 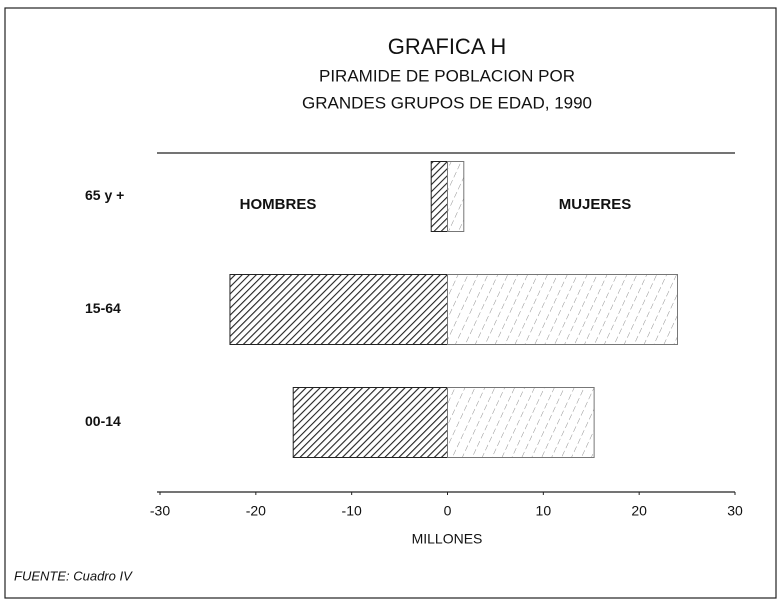 What do you see at coordinates (103, 308) in the screenshot?
I see `y-tick-label: 15-64` at bounding box center [103, 308].